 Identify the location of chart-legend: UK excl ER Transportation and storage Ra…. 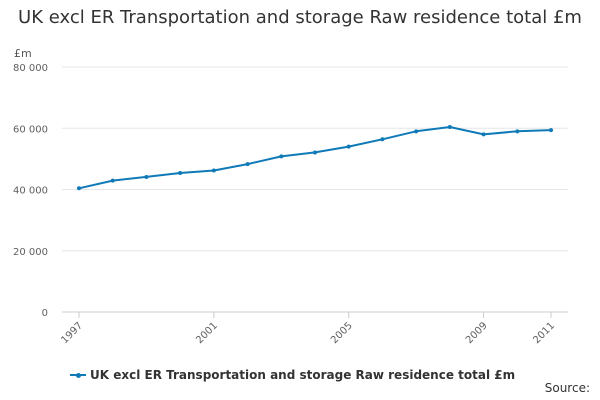
(292, 375).